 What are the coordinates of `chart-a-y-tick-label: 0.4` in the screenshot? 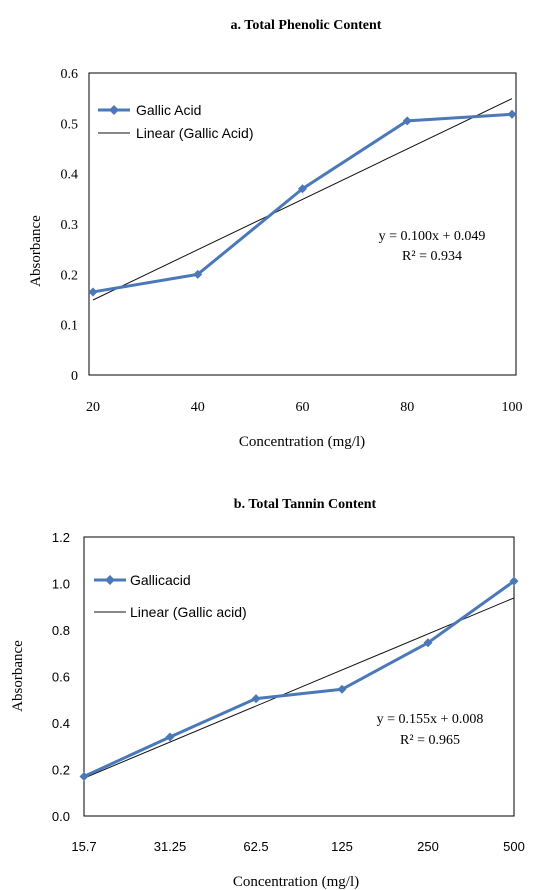 It's located at (70, 175).